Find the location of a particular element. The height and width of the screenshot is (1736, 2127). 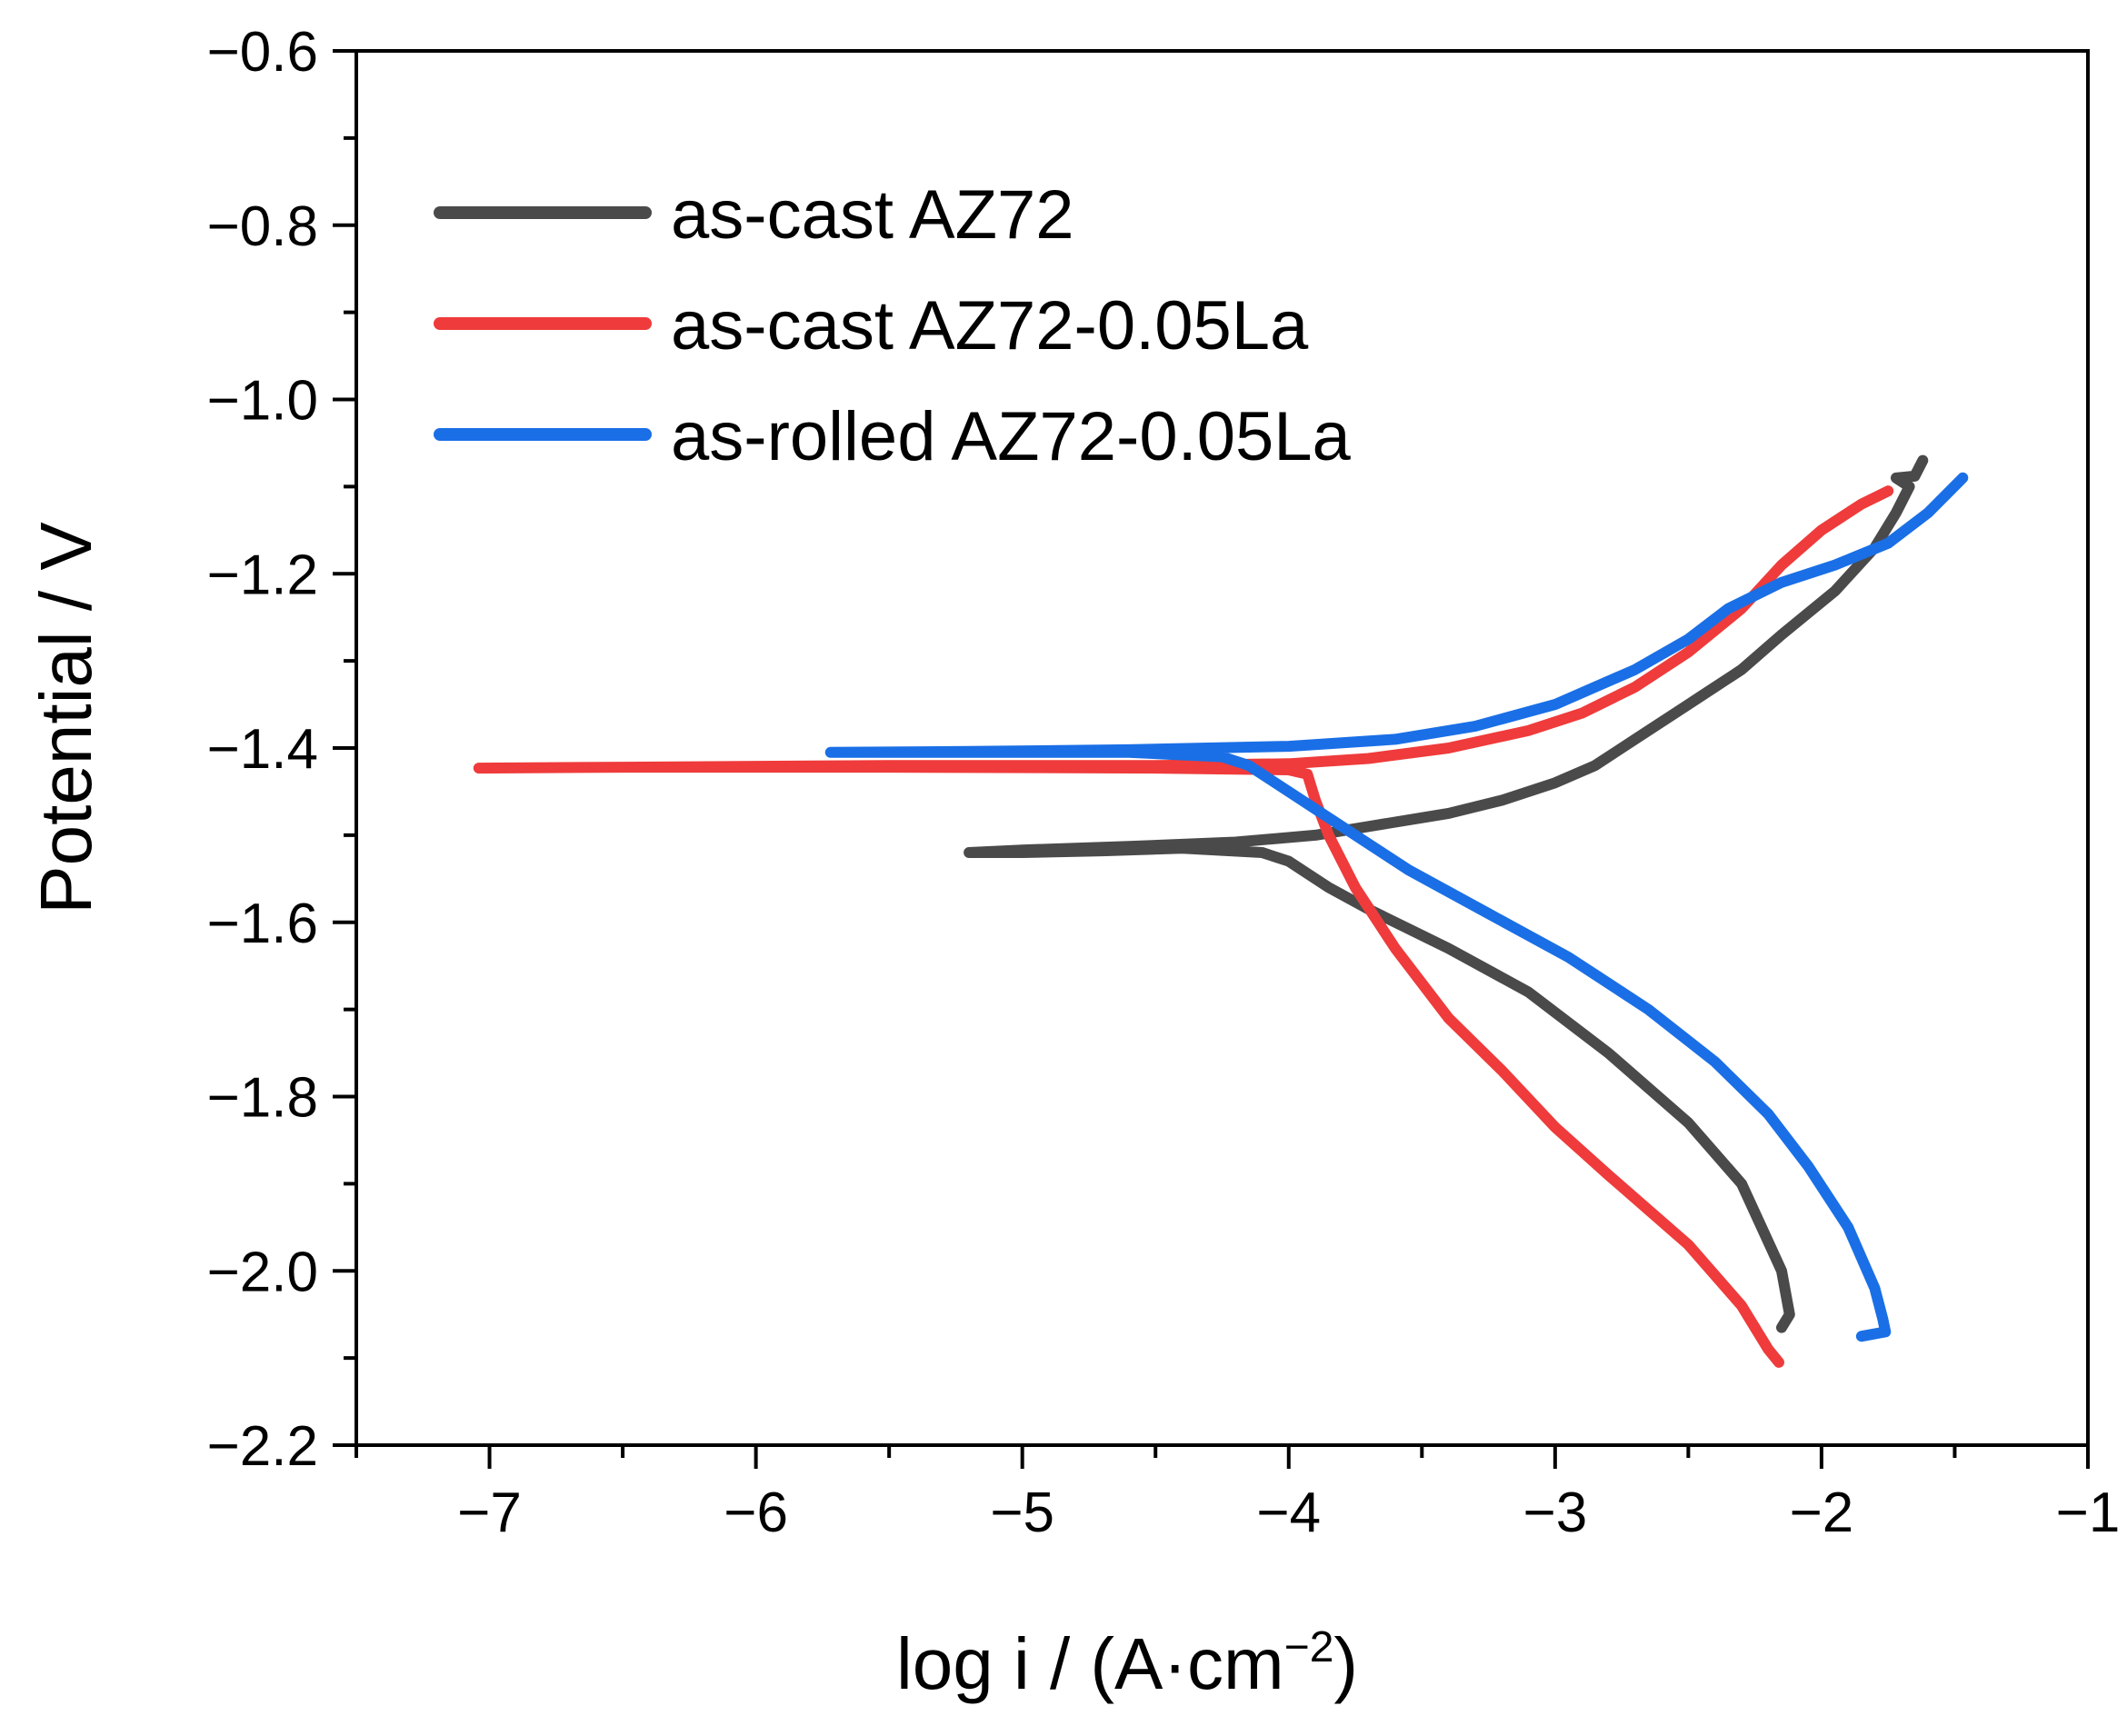

x-axis-title-main: log i / (A·cm is located at coordinates (1090, 1664).